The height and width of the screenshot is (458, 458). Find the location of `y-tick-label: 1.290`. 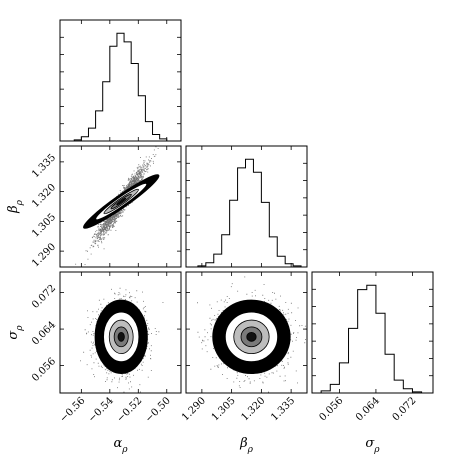

y-tick-label: 1.290 is located at coordinates (44, 255).